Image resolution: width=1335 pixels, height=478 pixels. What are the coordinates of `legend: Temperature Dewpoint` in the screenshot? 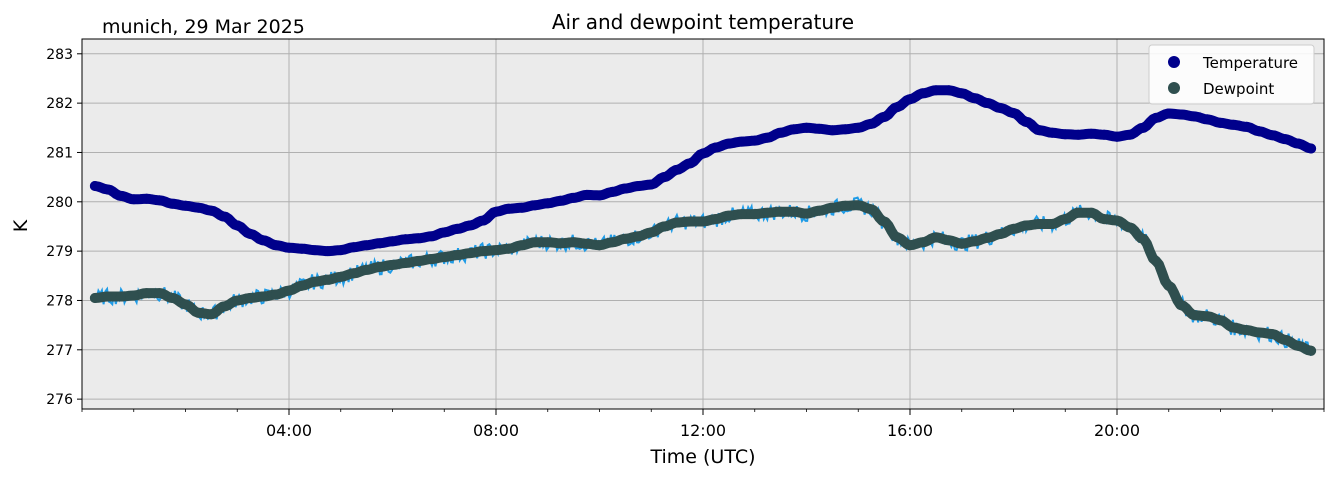 It's located at (1231, 74).